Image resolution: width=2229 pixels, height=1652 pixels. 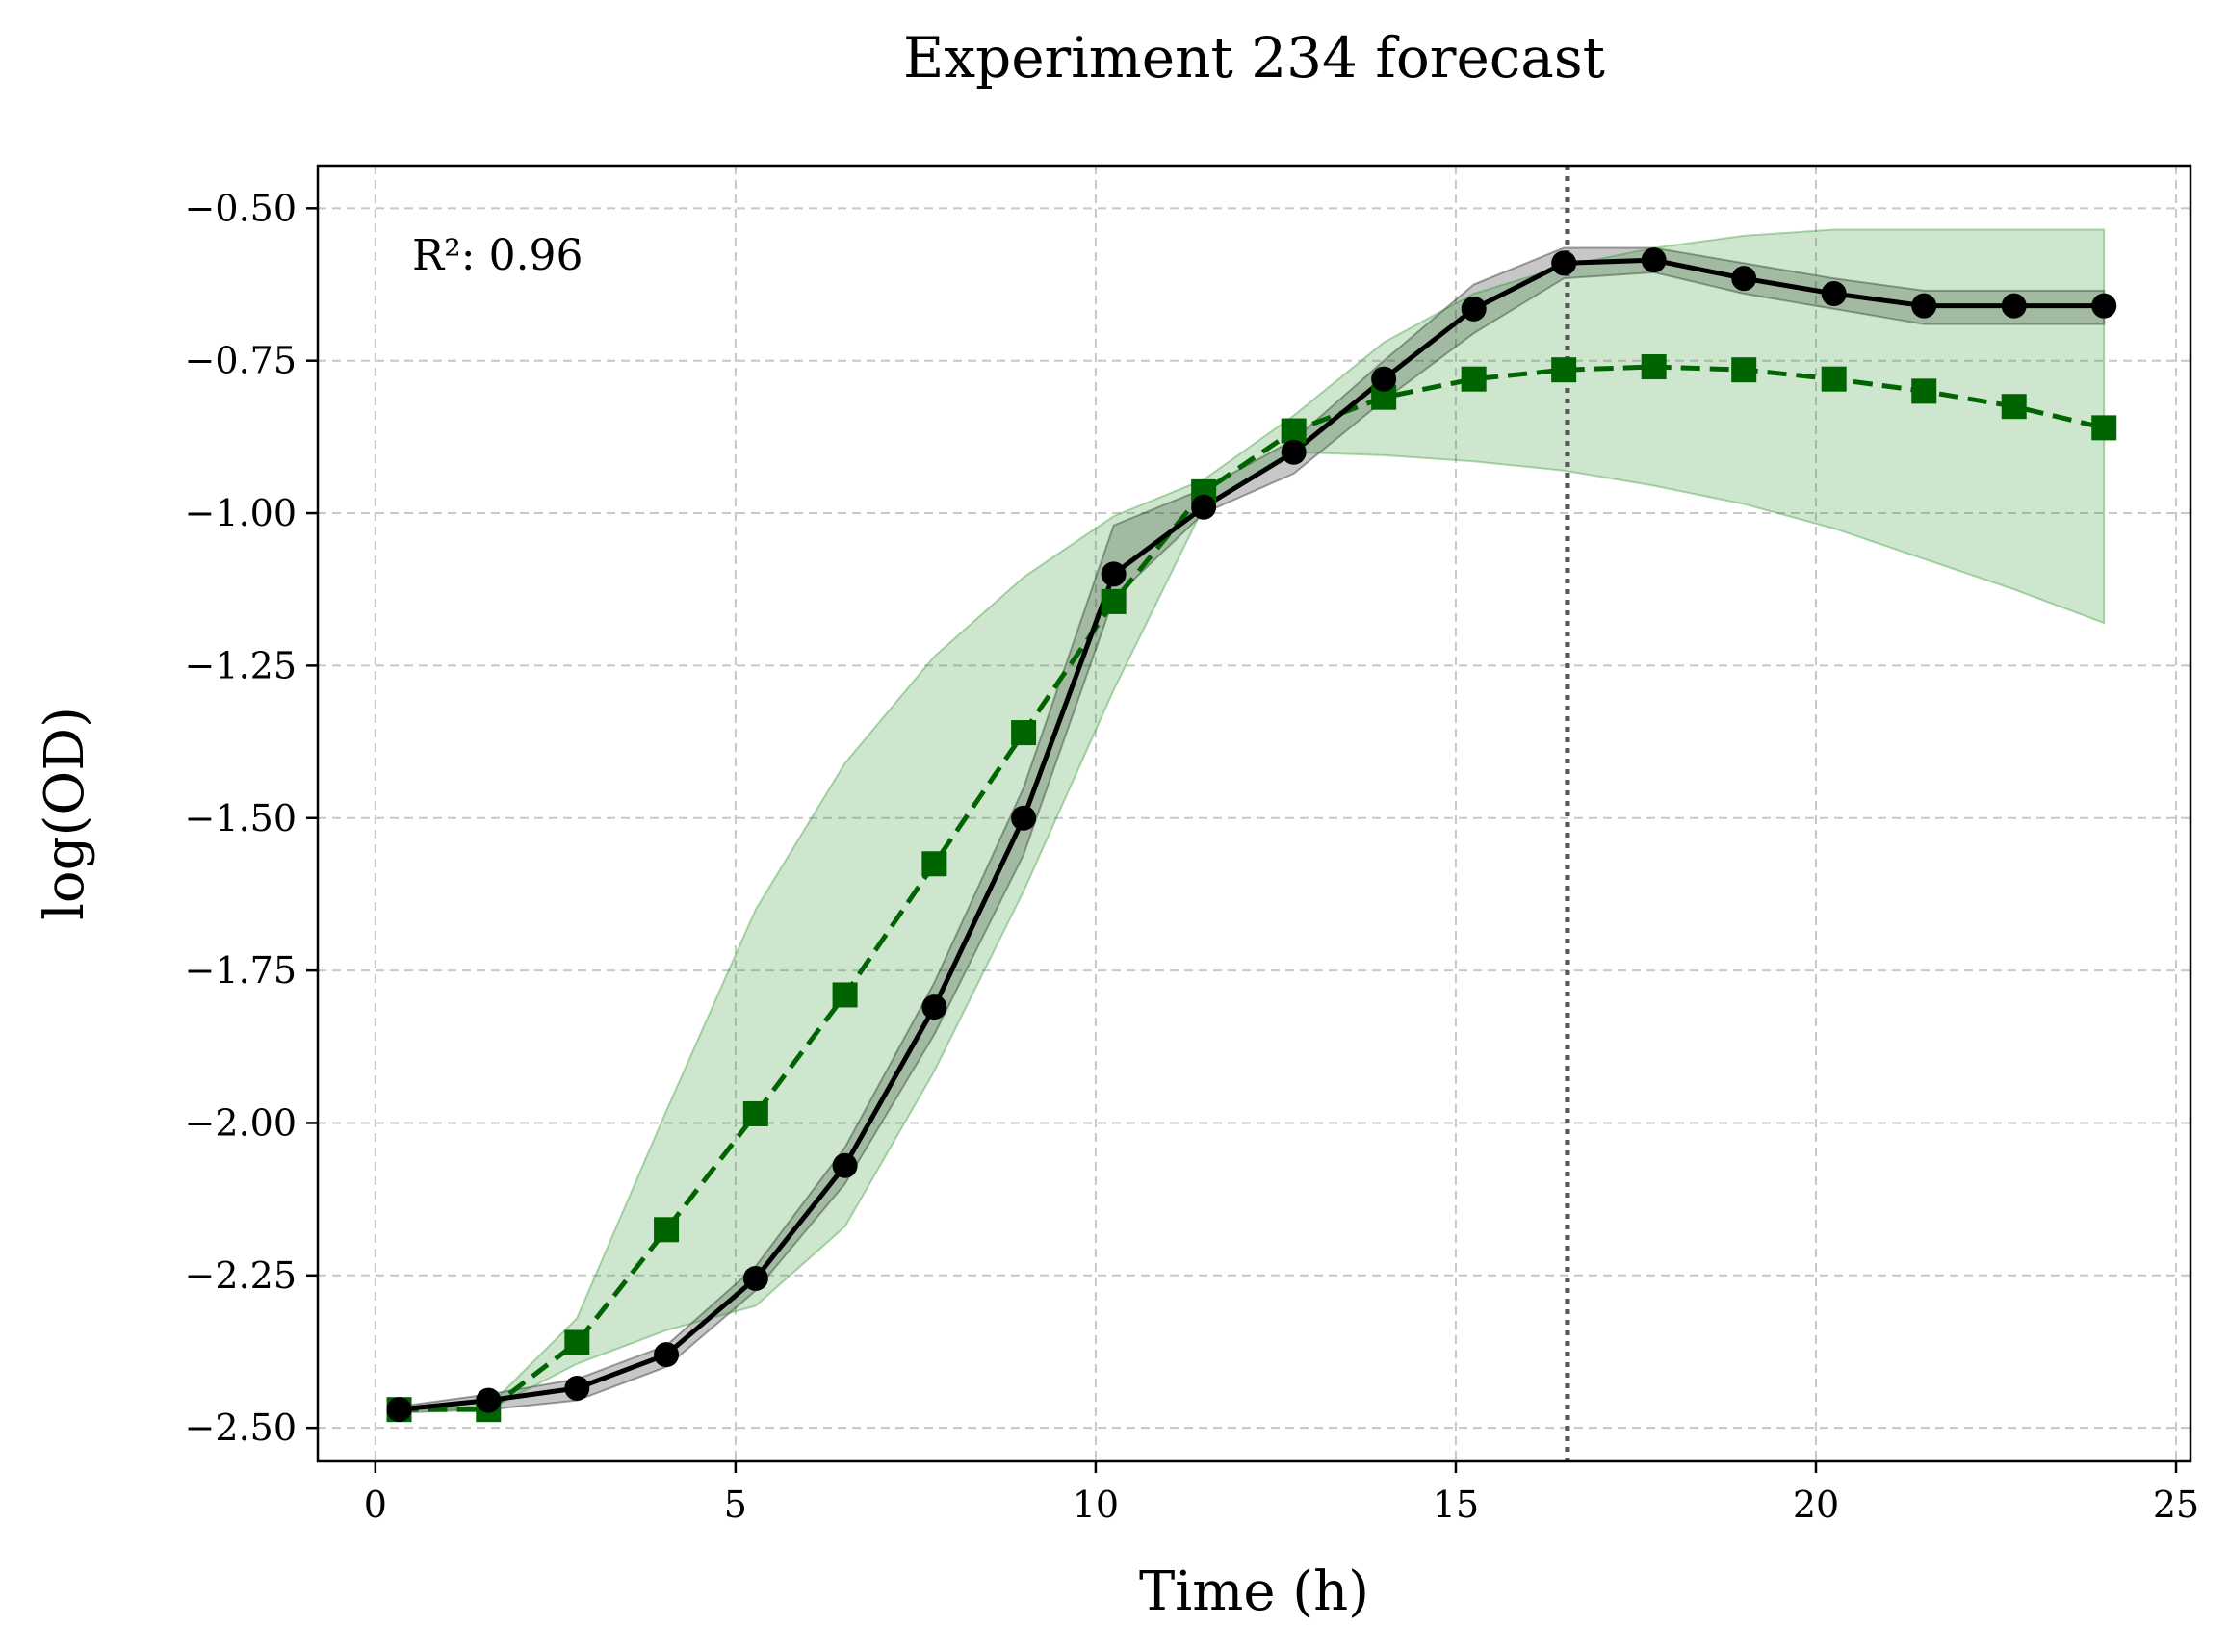 What do you see at coordinates (1254, 57) in the screenshot?
I see `chart-title: Experiment 234 forecast` at bounding box center [1254, 57].